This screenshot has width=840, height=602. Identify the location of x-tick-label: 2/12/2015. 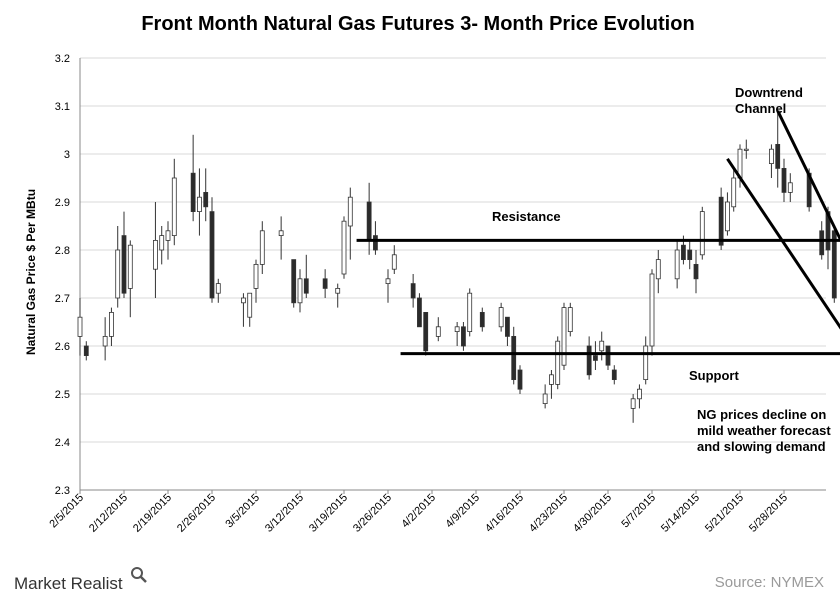
(108, 513).